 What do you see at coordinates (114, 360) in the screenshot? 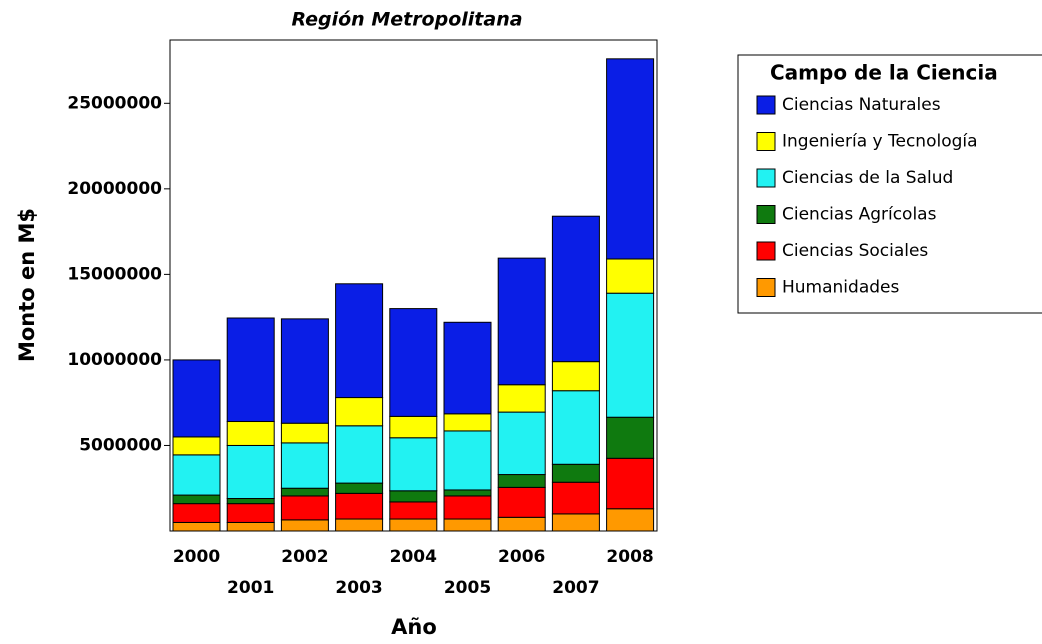
I see `y-tick-label: 10000000` at bounding box center [114, 360].